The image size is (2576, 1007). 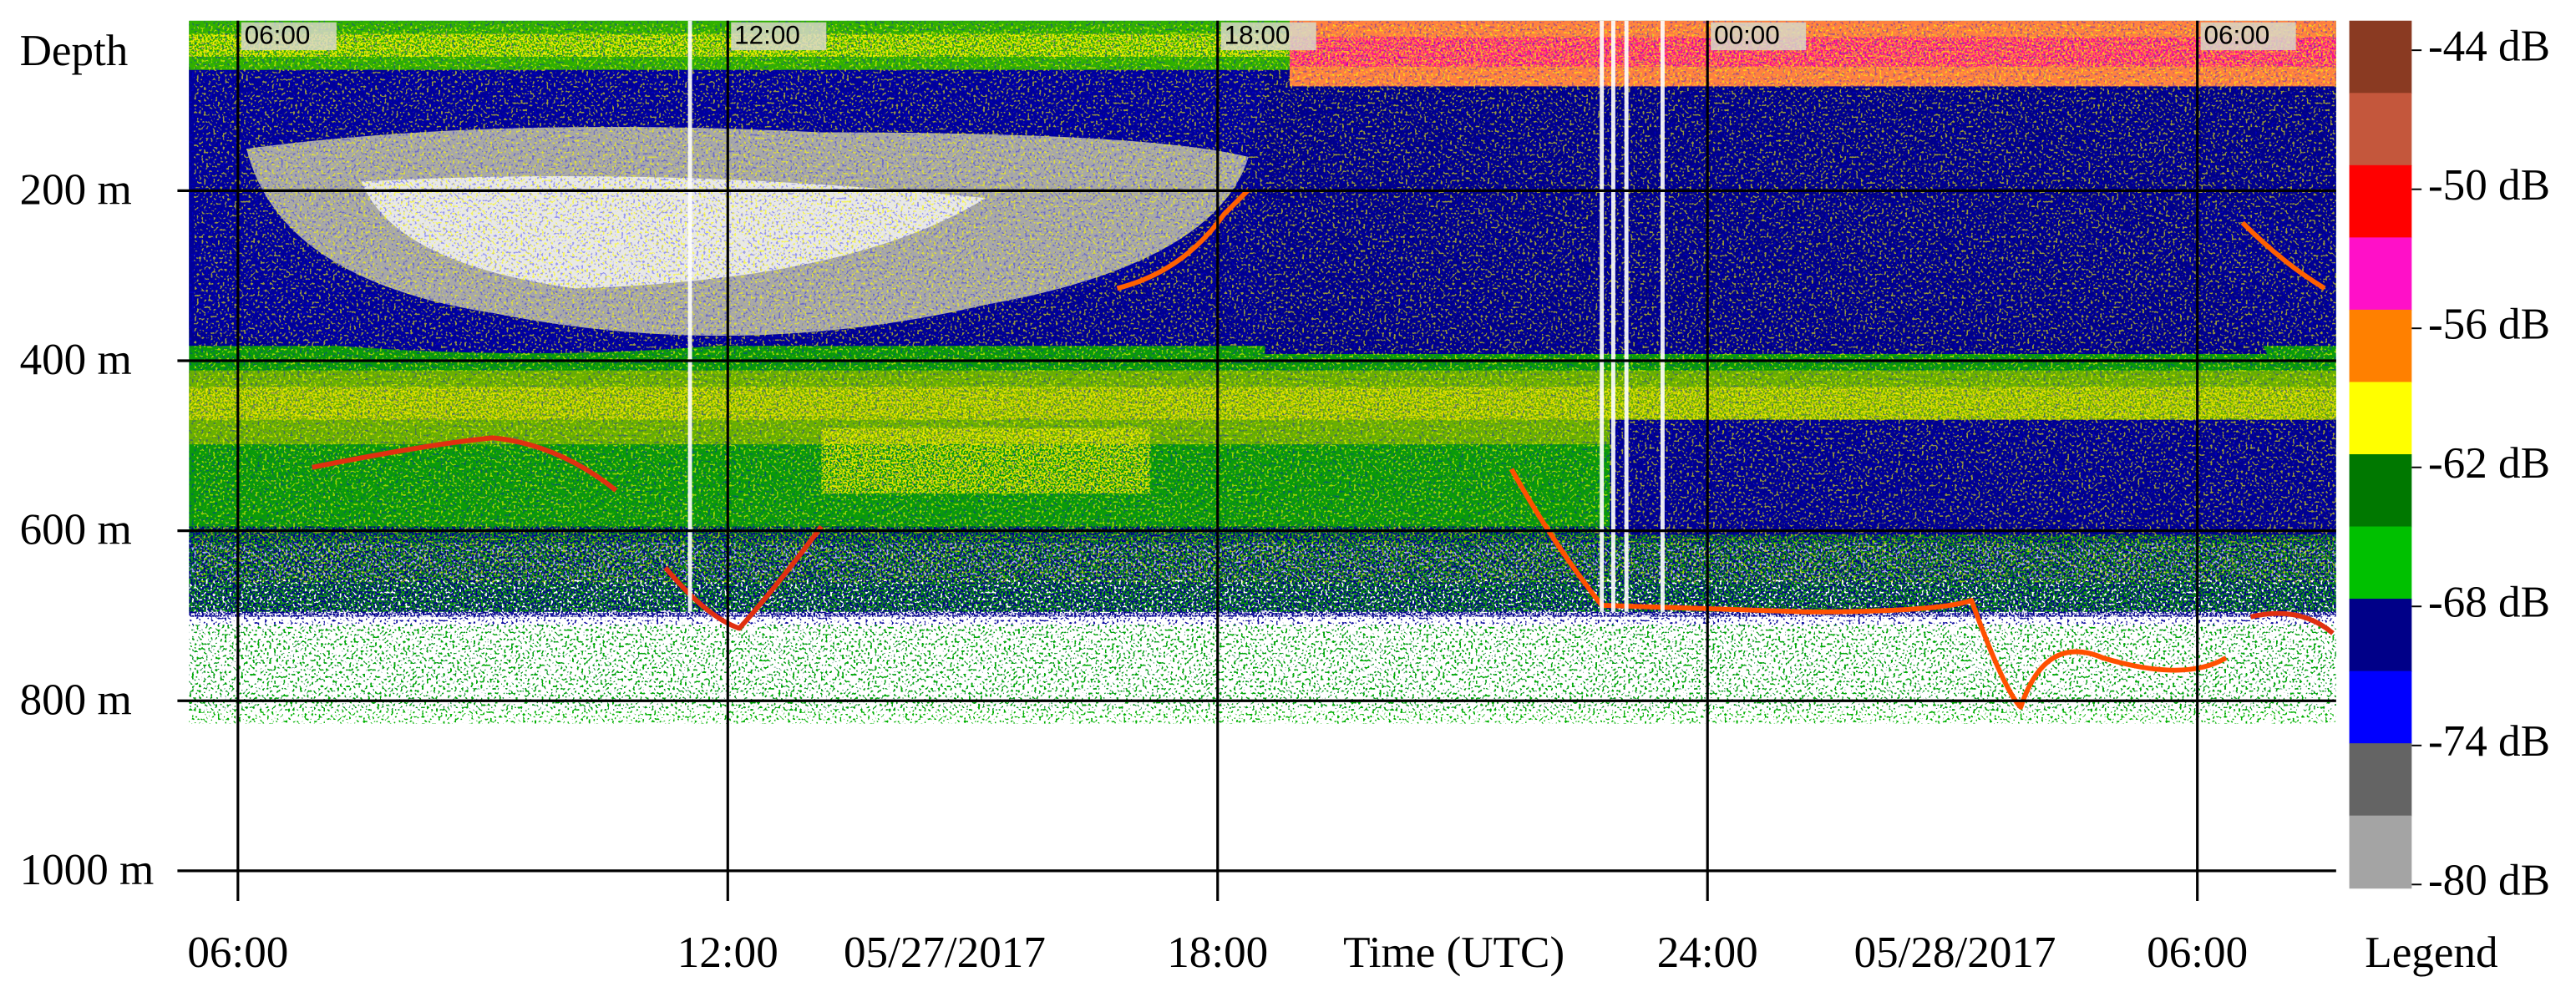 What do you see at coordinates (1747, 35) in the screenshot?
I see `top-time-label: 00:00` at bounding box center [1747, 35].